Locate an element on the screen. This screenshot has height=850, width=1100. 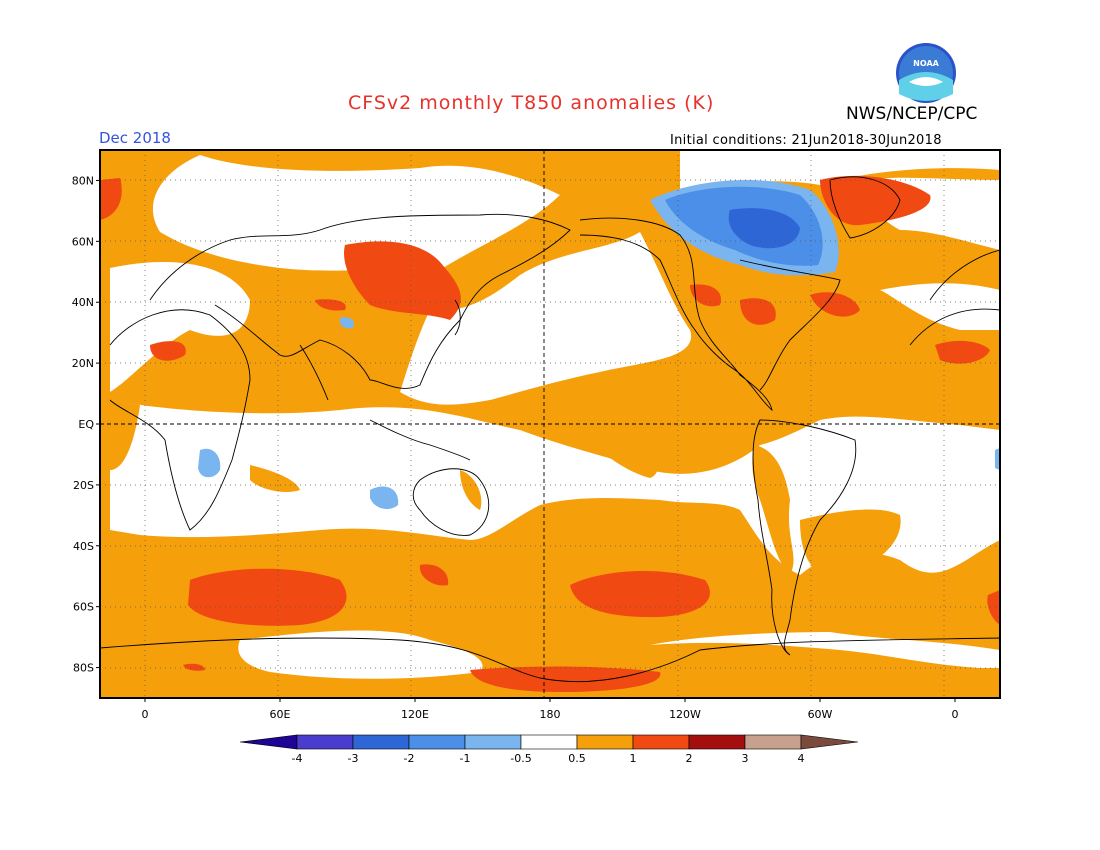
colorbar-min-arrow is located at coordinates (268, 742).